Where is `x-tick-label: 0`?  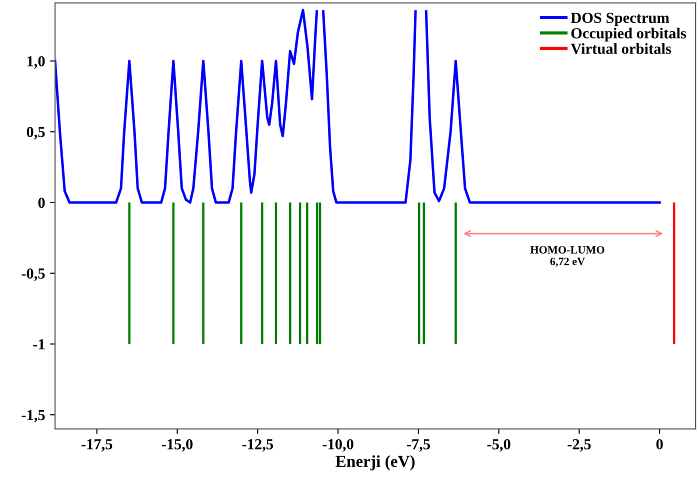 x-tick-label: 0 is located at coordinates (659, 444).